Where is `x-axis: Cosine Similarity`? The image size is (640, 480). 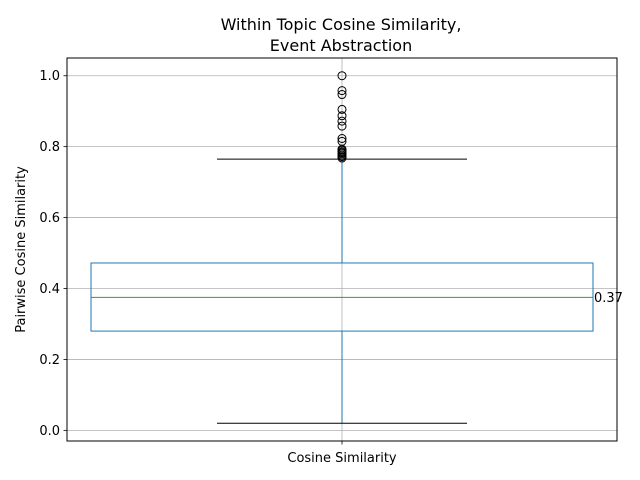
x-axis: Cosine Similarity is located at coordinates (342, 453).